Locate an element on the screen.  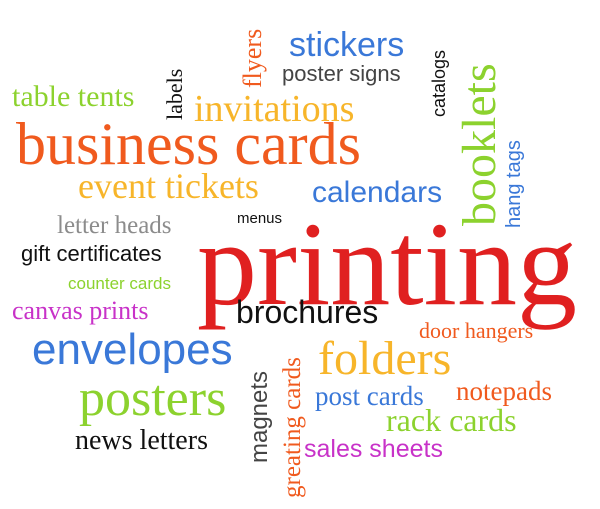
word-poster-signs: poster signs is located at coordinates (341, 73).